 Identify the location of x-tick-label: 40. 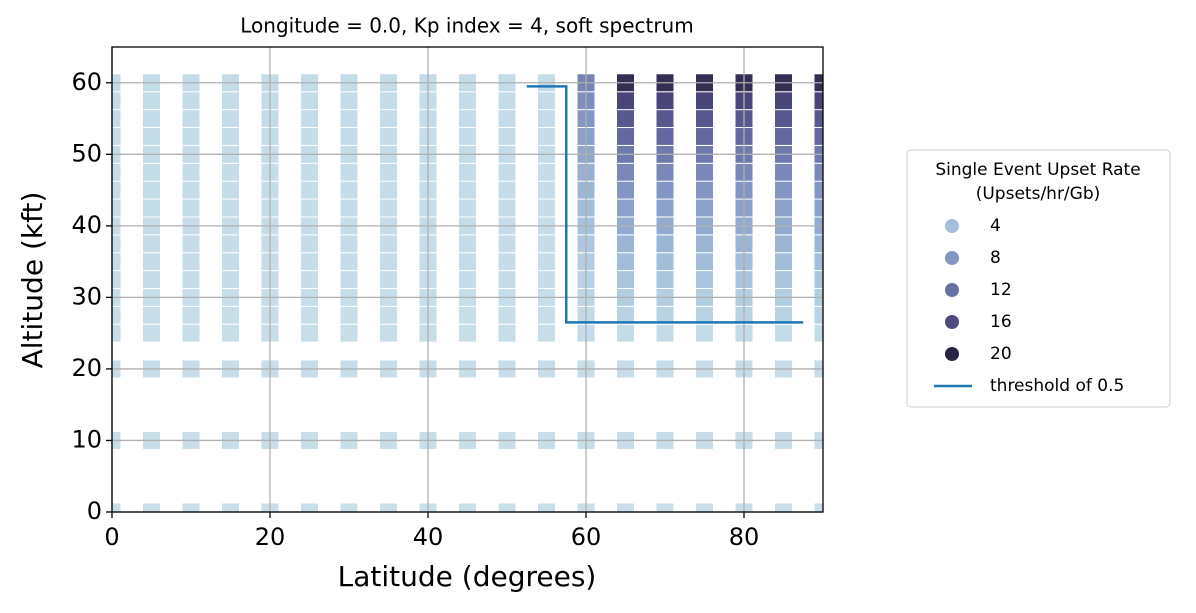
(428, 537).